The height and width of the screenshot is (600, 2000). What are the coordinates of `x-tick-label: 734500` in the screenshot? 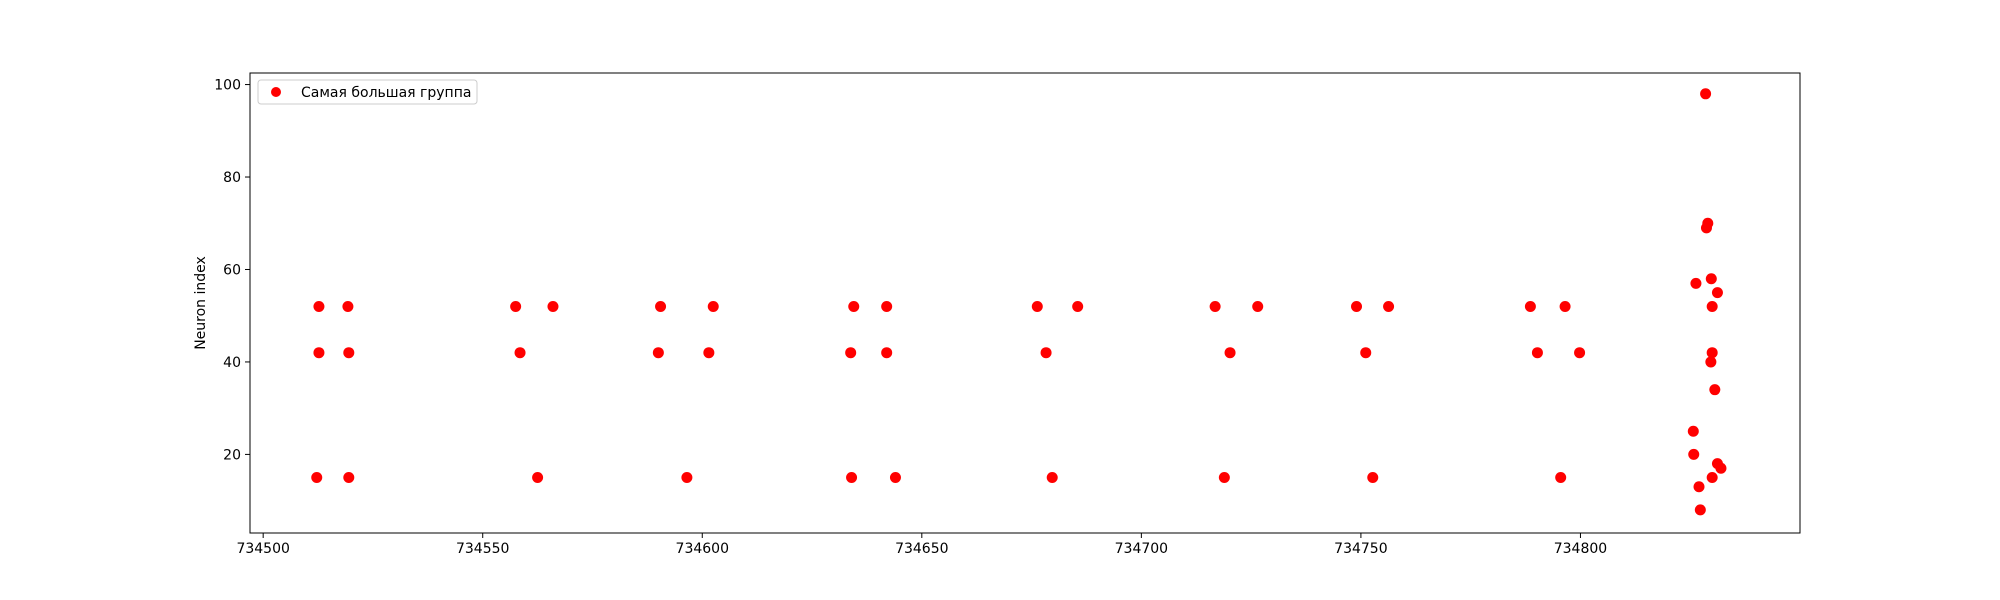 It's located at (262, 549).